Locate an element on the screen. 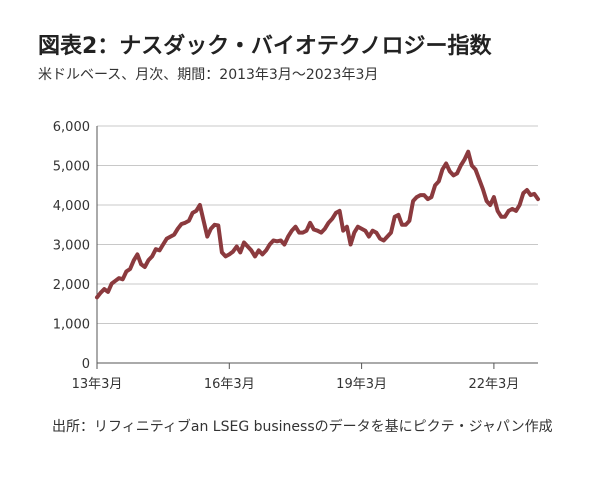  y-tick-label: 1,000 is located at coordinates (71, 325).